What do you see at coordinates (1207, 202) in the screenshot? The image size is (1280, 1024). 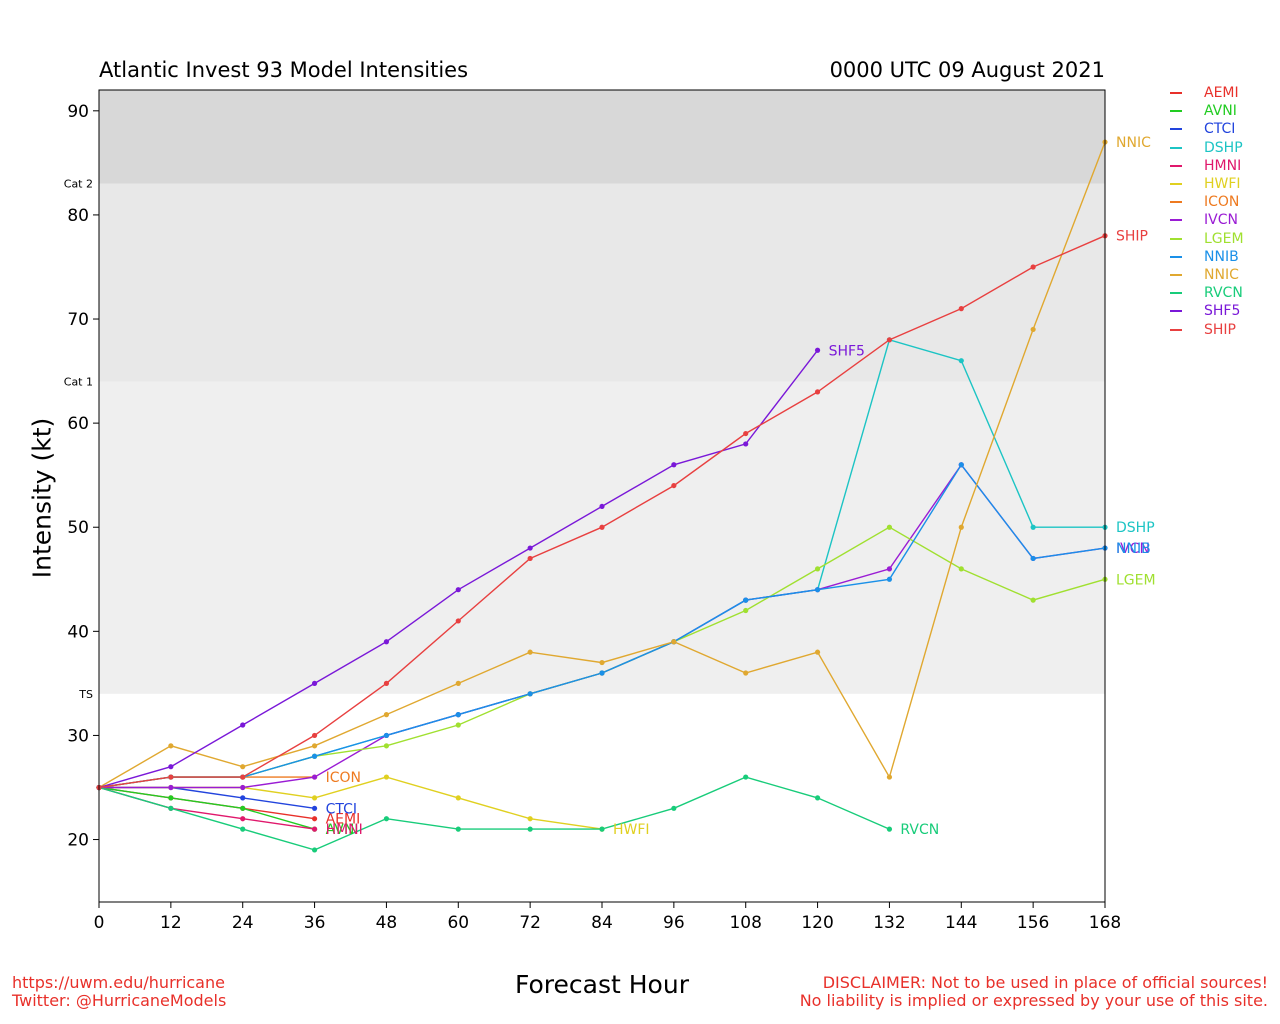 I see `legend-item-icon: ICON` at bounding box center [1207, 202].